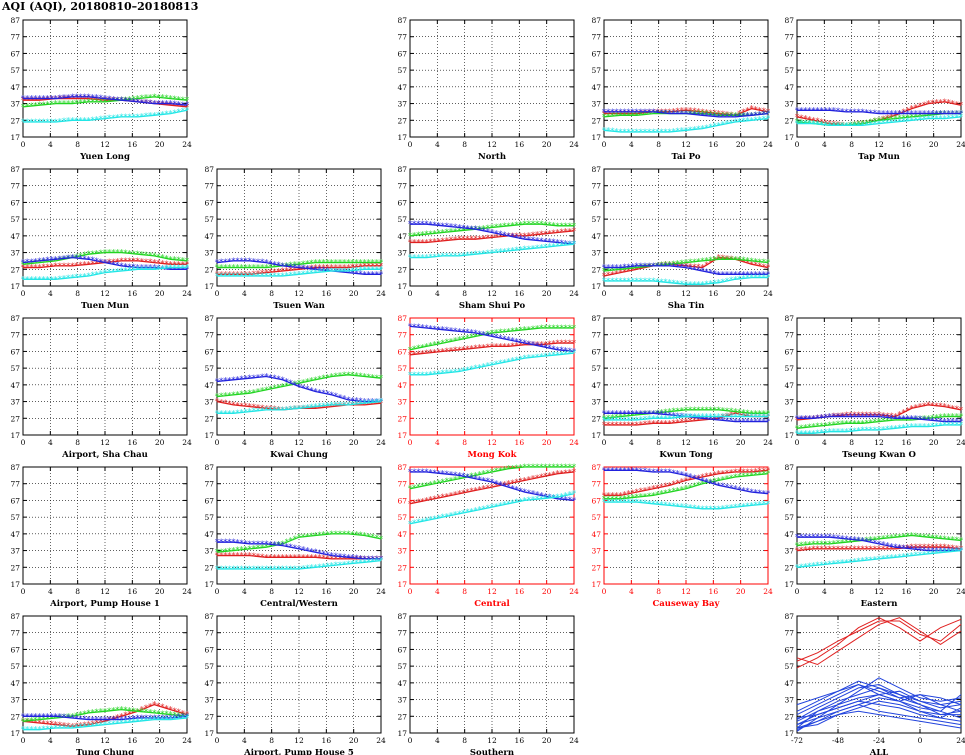  What do you see at coordinates (244, 442) in the screenshot?
I see `x-tick-label: 4` at bounding box center [244, 442].